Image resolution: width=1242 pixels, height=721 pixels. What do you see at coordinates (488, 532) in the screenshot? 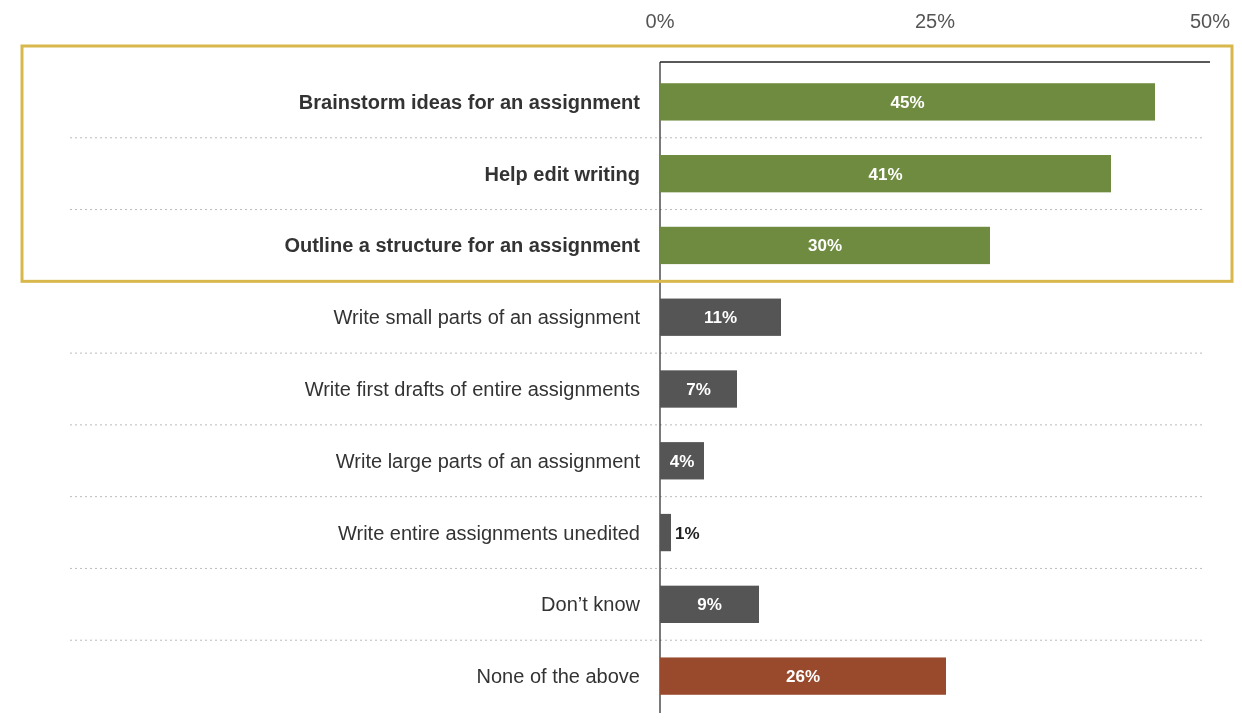
I see `y-tick-label: Write entire assignments unedited` at bounding box center [488, 532].